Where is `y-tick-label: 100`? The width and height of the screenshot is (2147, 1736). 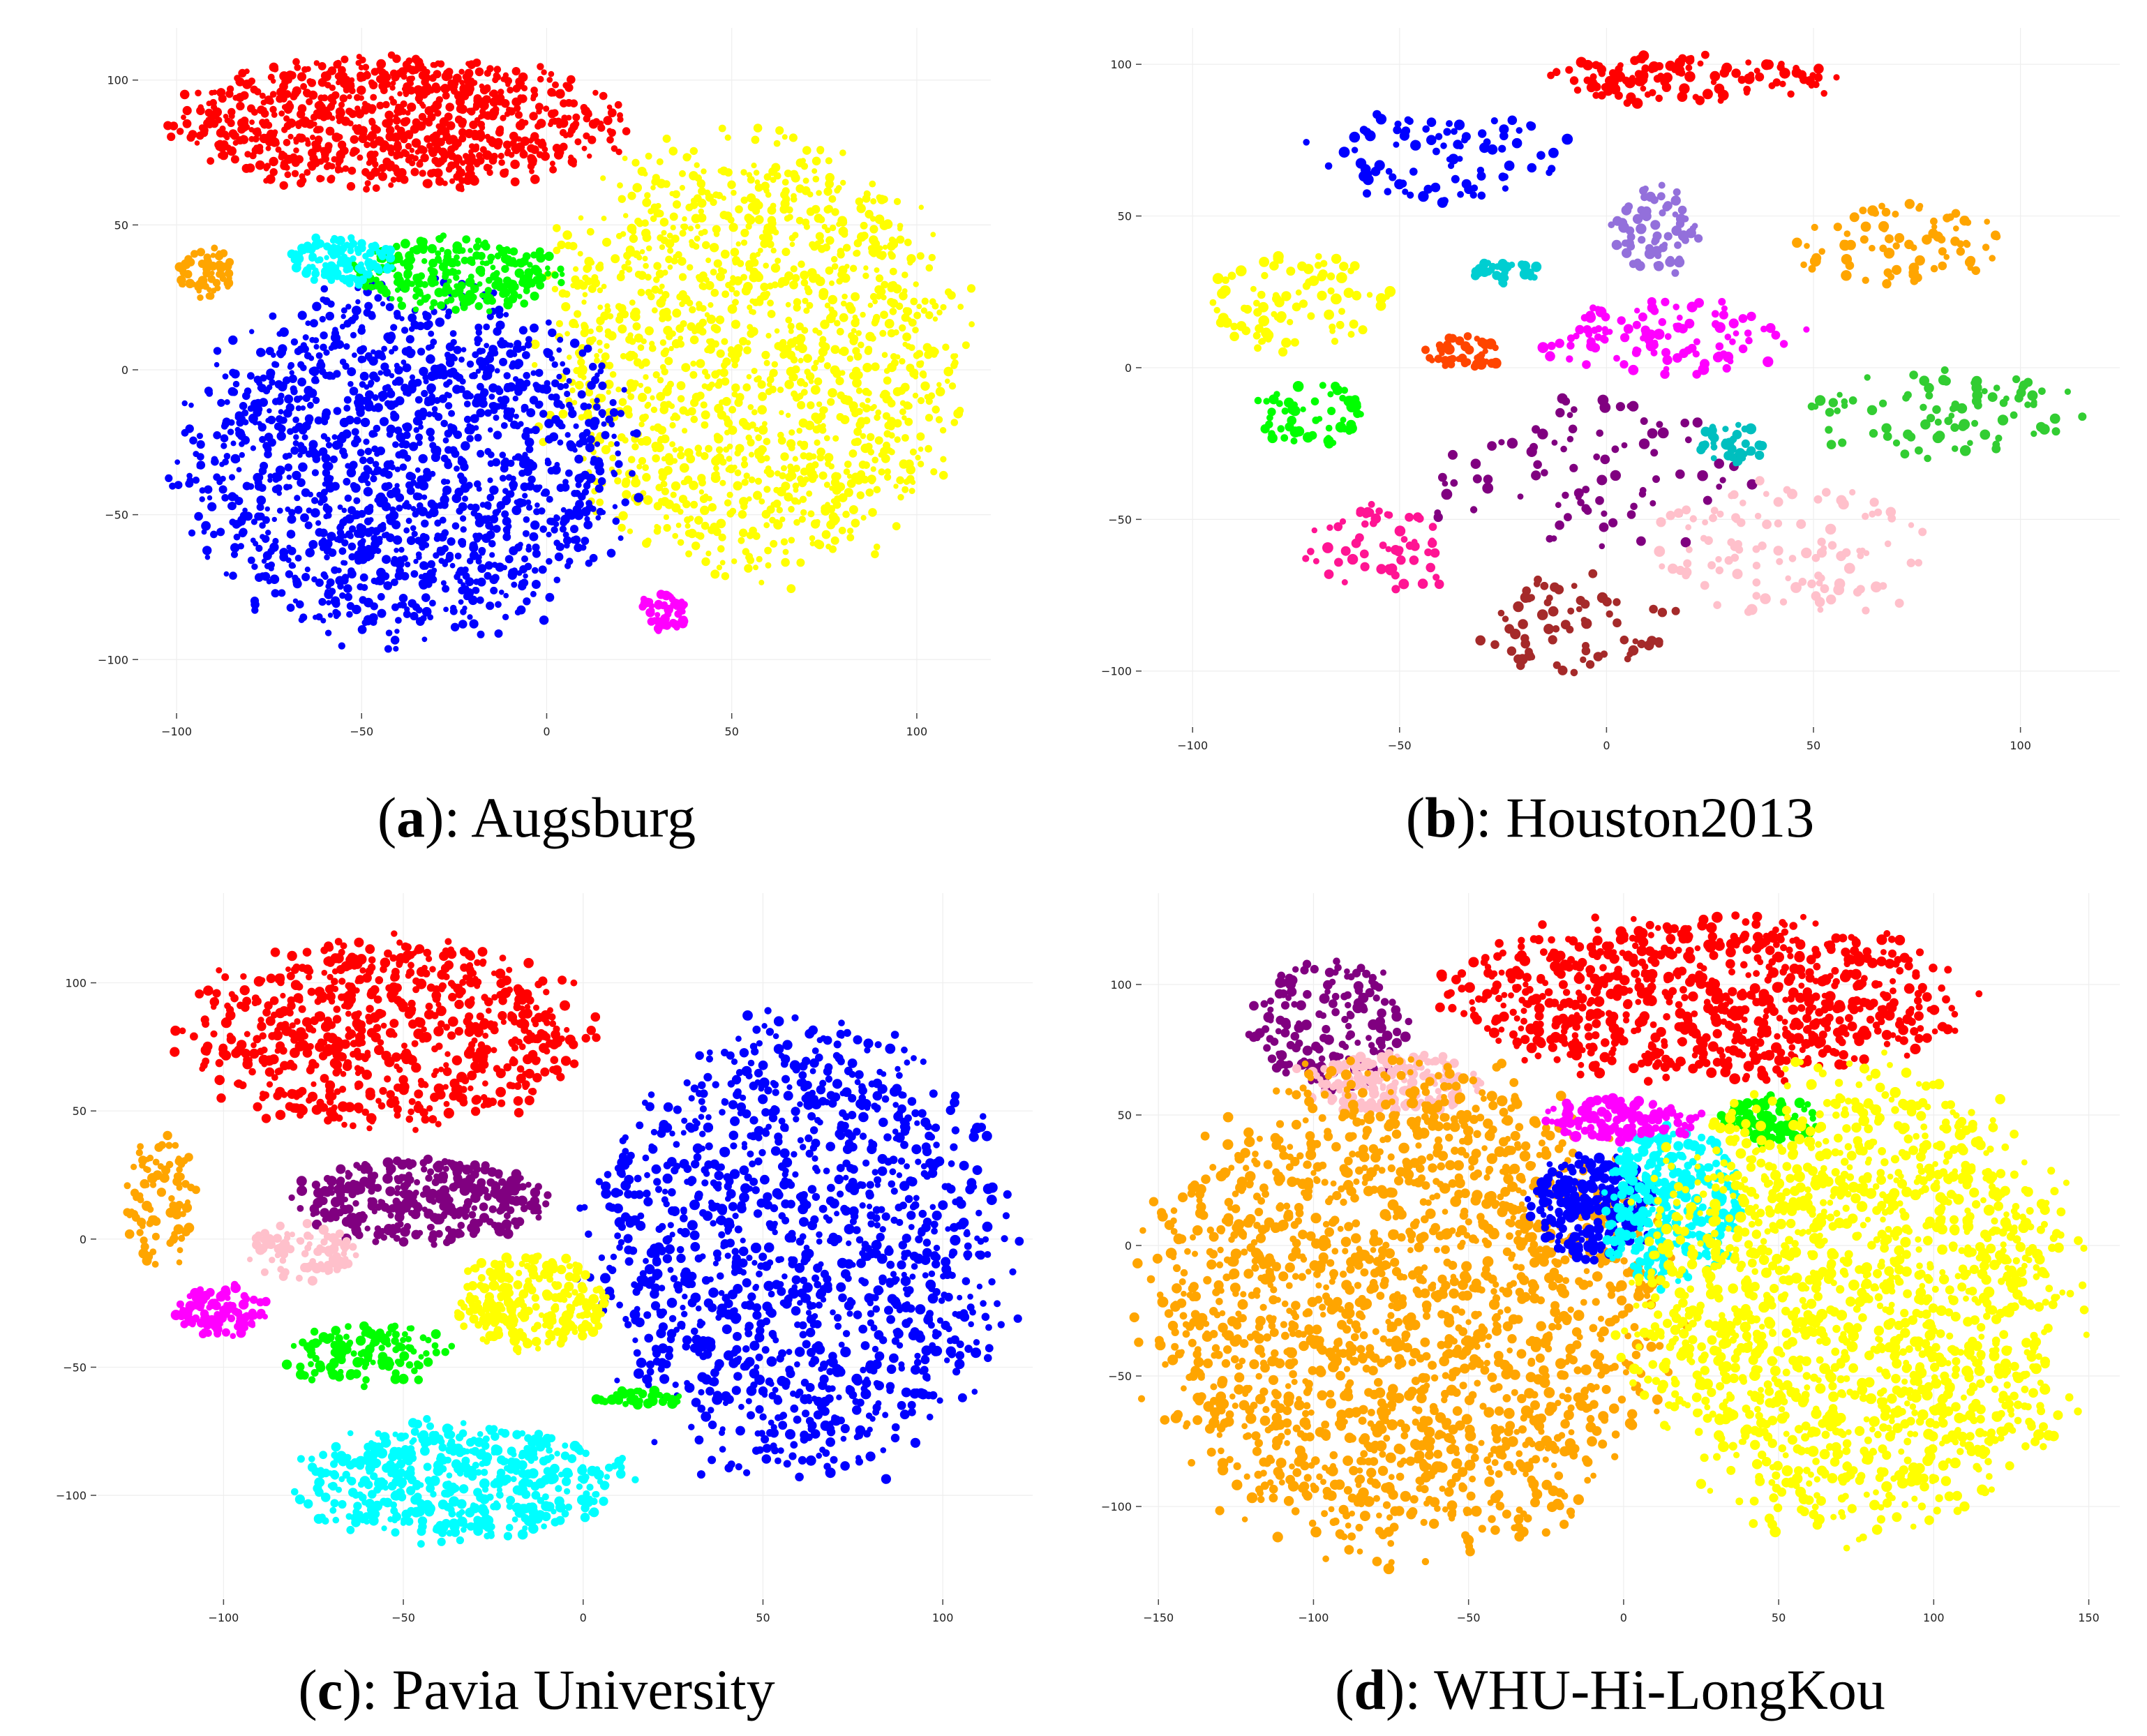 y-tick-label: 100 is located at coordinates (117, 80).